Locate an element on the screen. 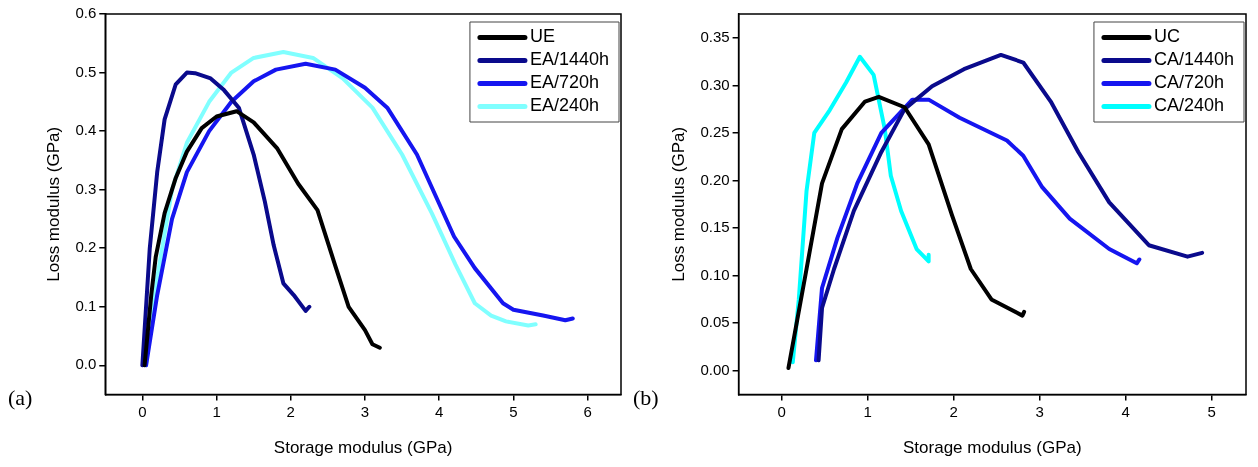  y-tick-label: 0.3 is located at coordinates (86, 188).